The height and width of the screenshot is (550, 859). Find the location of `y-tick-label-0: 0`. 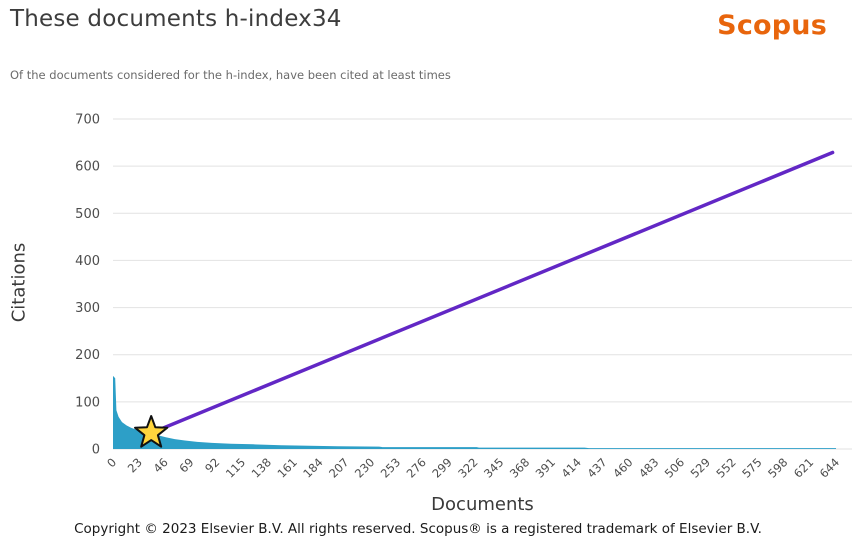

y-tick-label-0: 0 is located at coordinates (96, 450).